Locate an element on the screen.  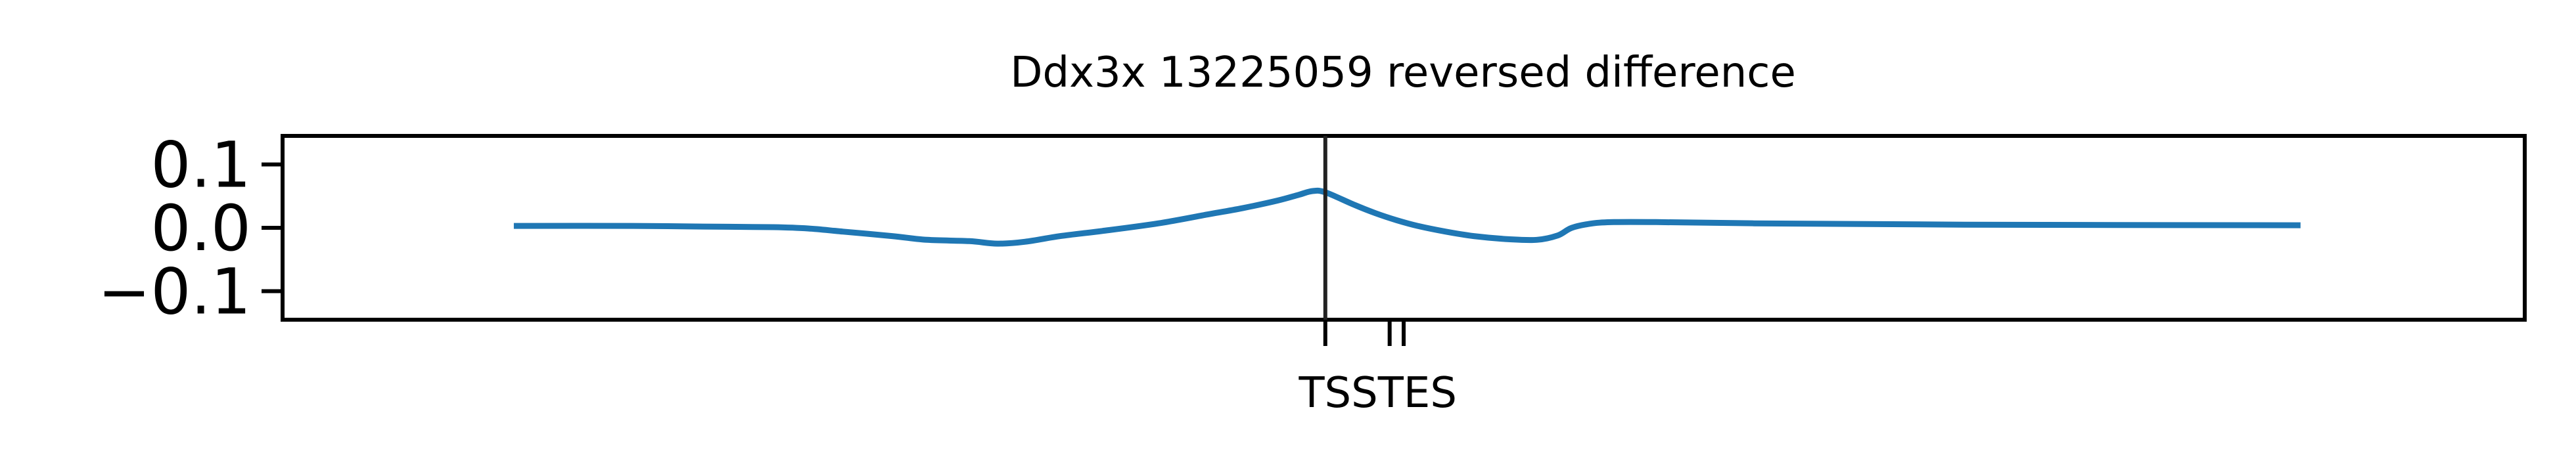
series-line is located at coordinates (1407, 217).